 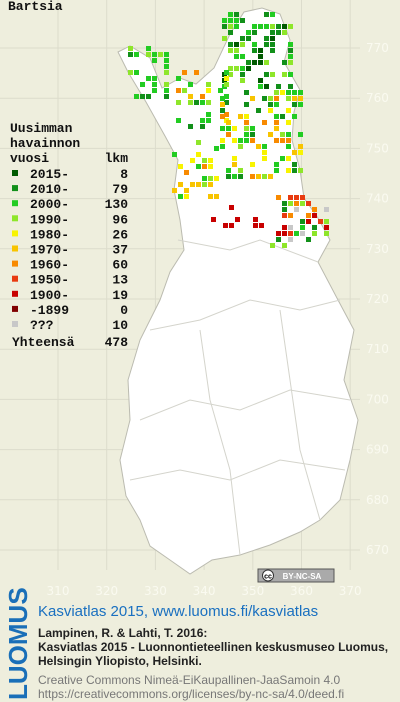 I want to click on legend-swatch, so click(x=15, y=233).